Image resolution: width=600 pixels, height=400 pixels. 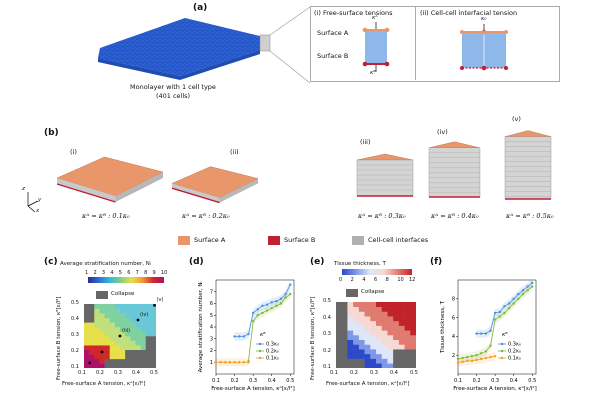 I want to click on e-cbar-tick: 10, so click(x=400, y=280).